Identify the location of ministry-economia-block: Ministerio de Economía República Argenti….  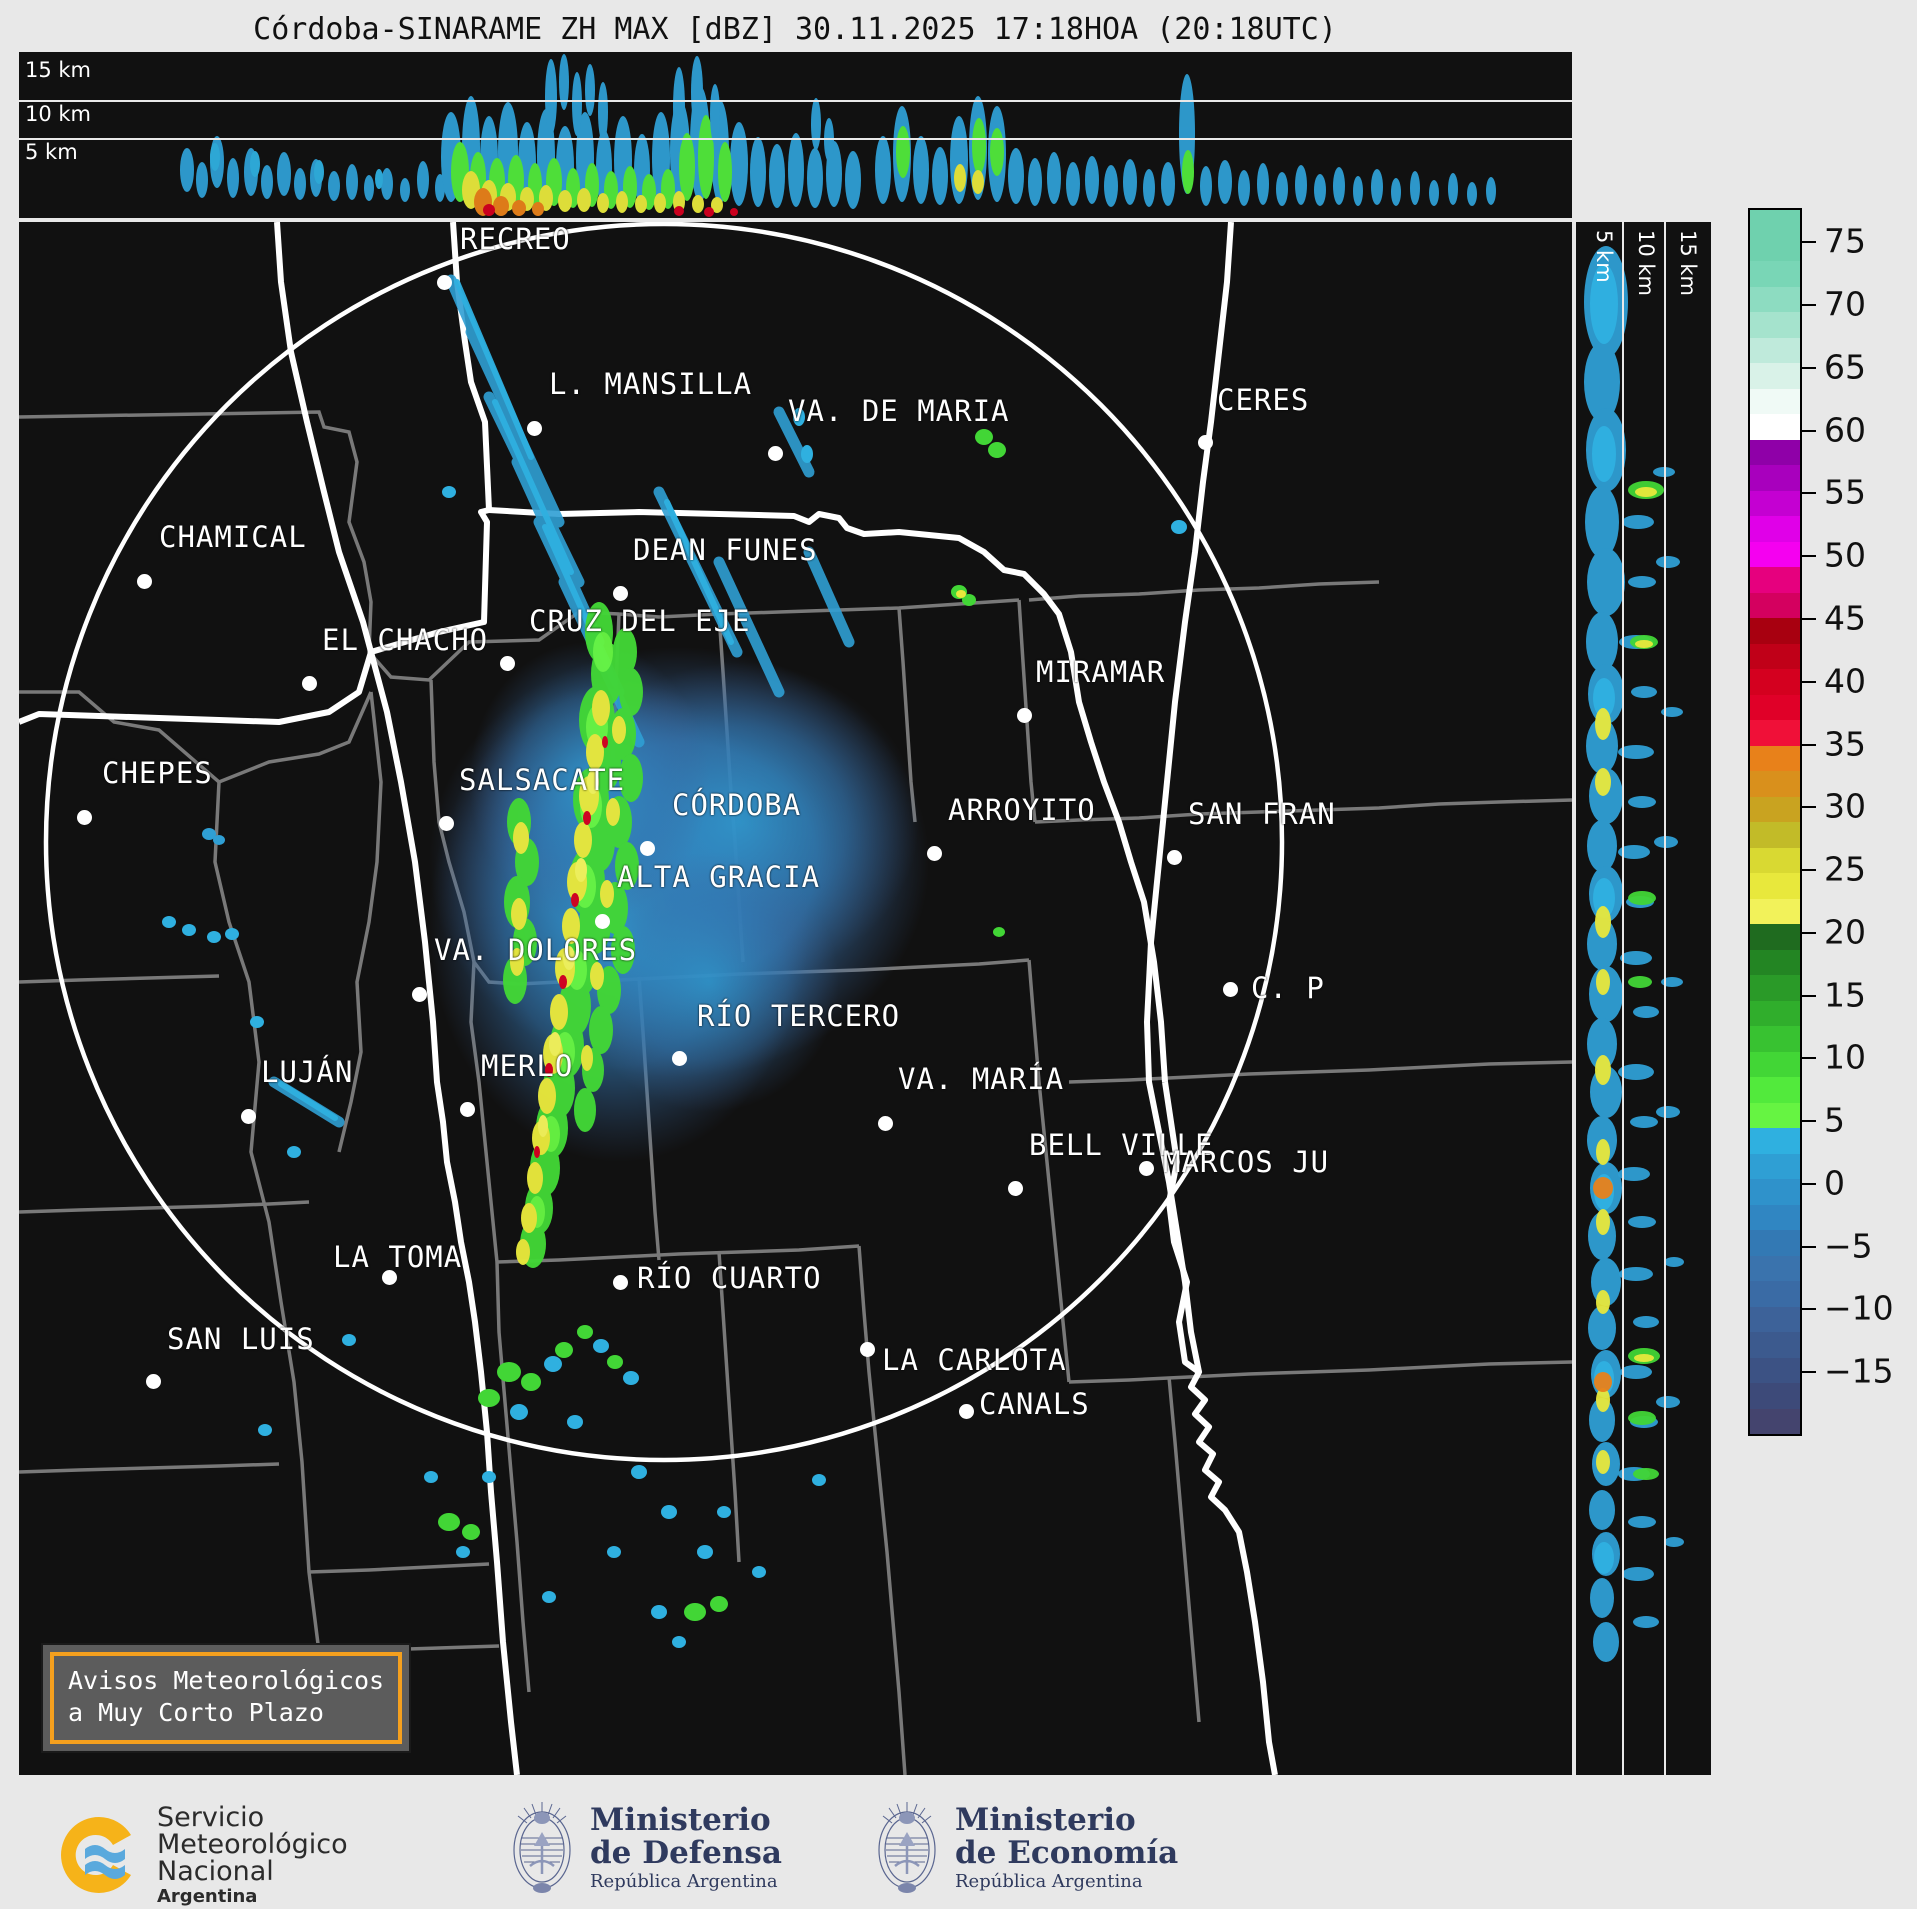
(1026, 1848).